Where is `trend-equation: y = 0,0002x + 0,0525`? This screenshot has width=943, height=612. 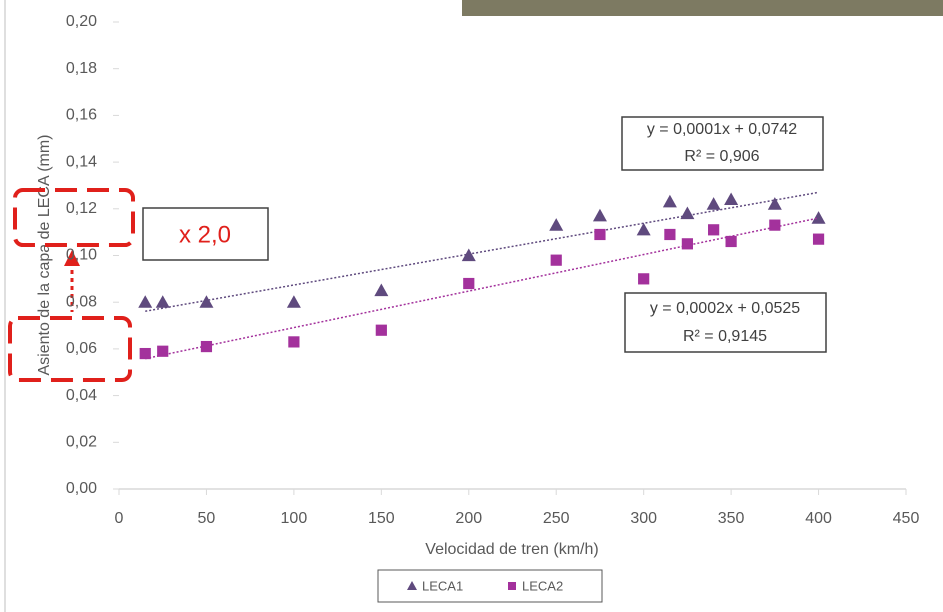 trend-equation: y = 0,0002x + 0,0525 is located at coordinates (725, 308).